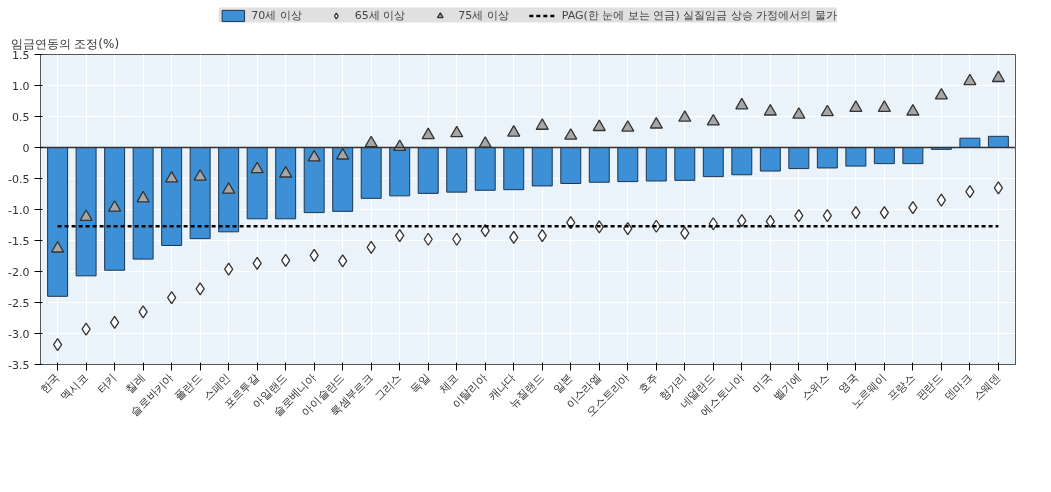  Describe the element at coordinates (19, 303) in the screenshot. I see `y-tick-label: -2.5` at that location.